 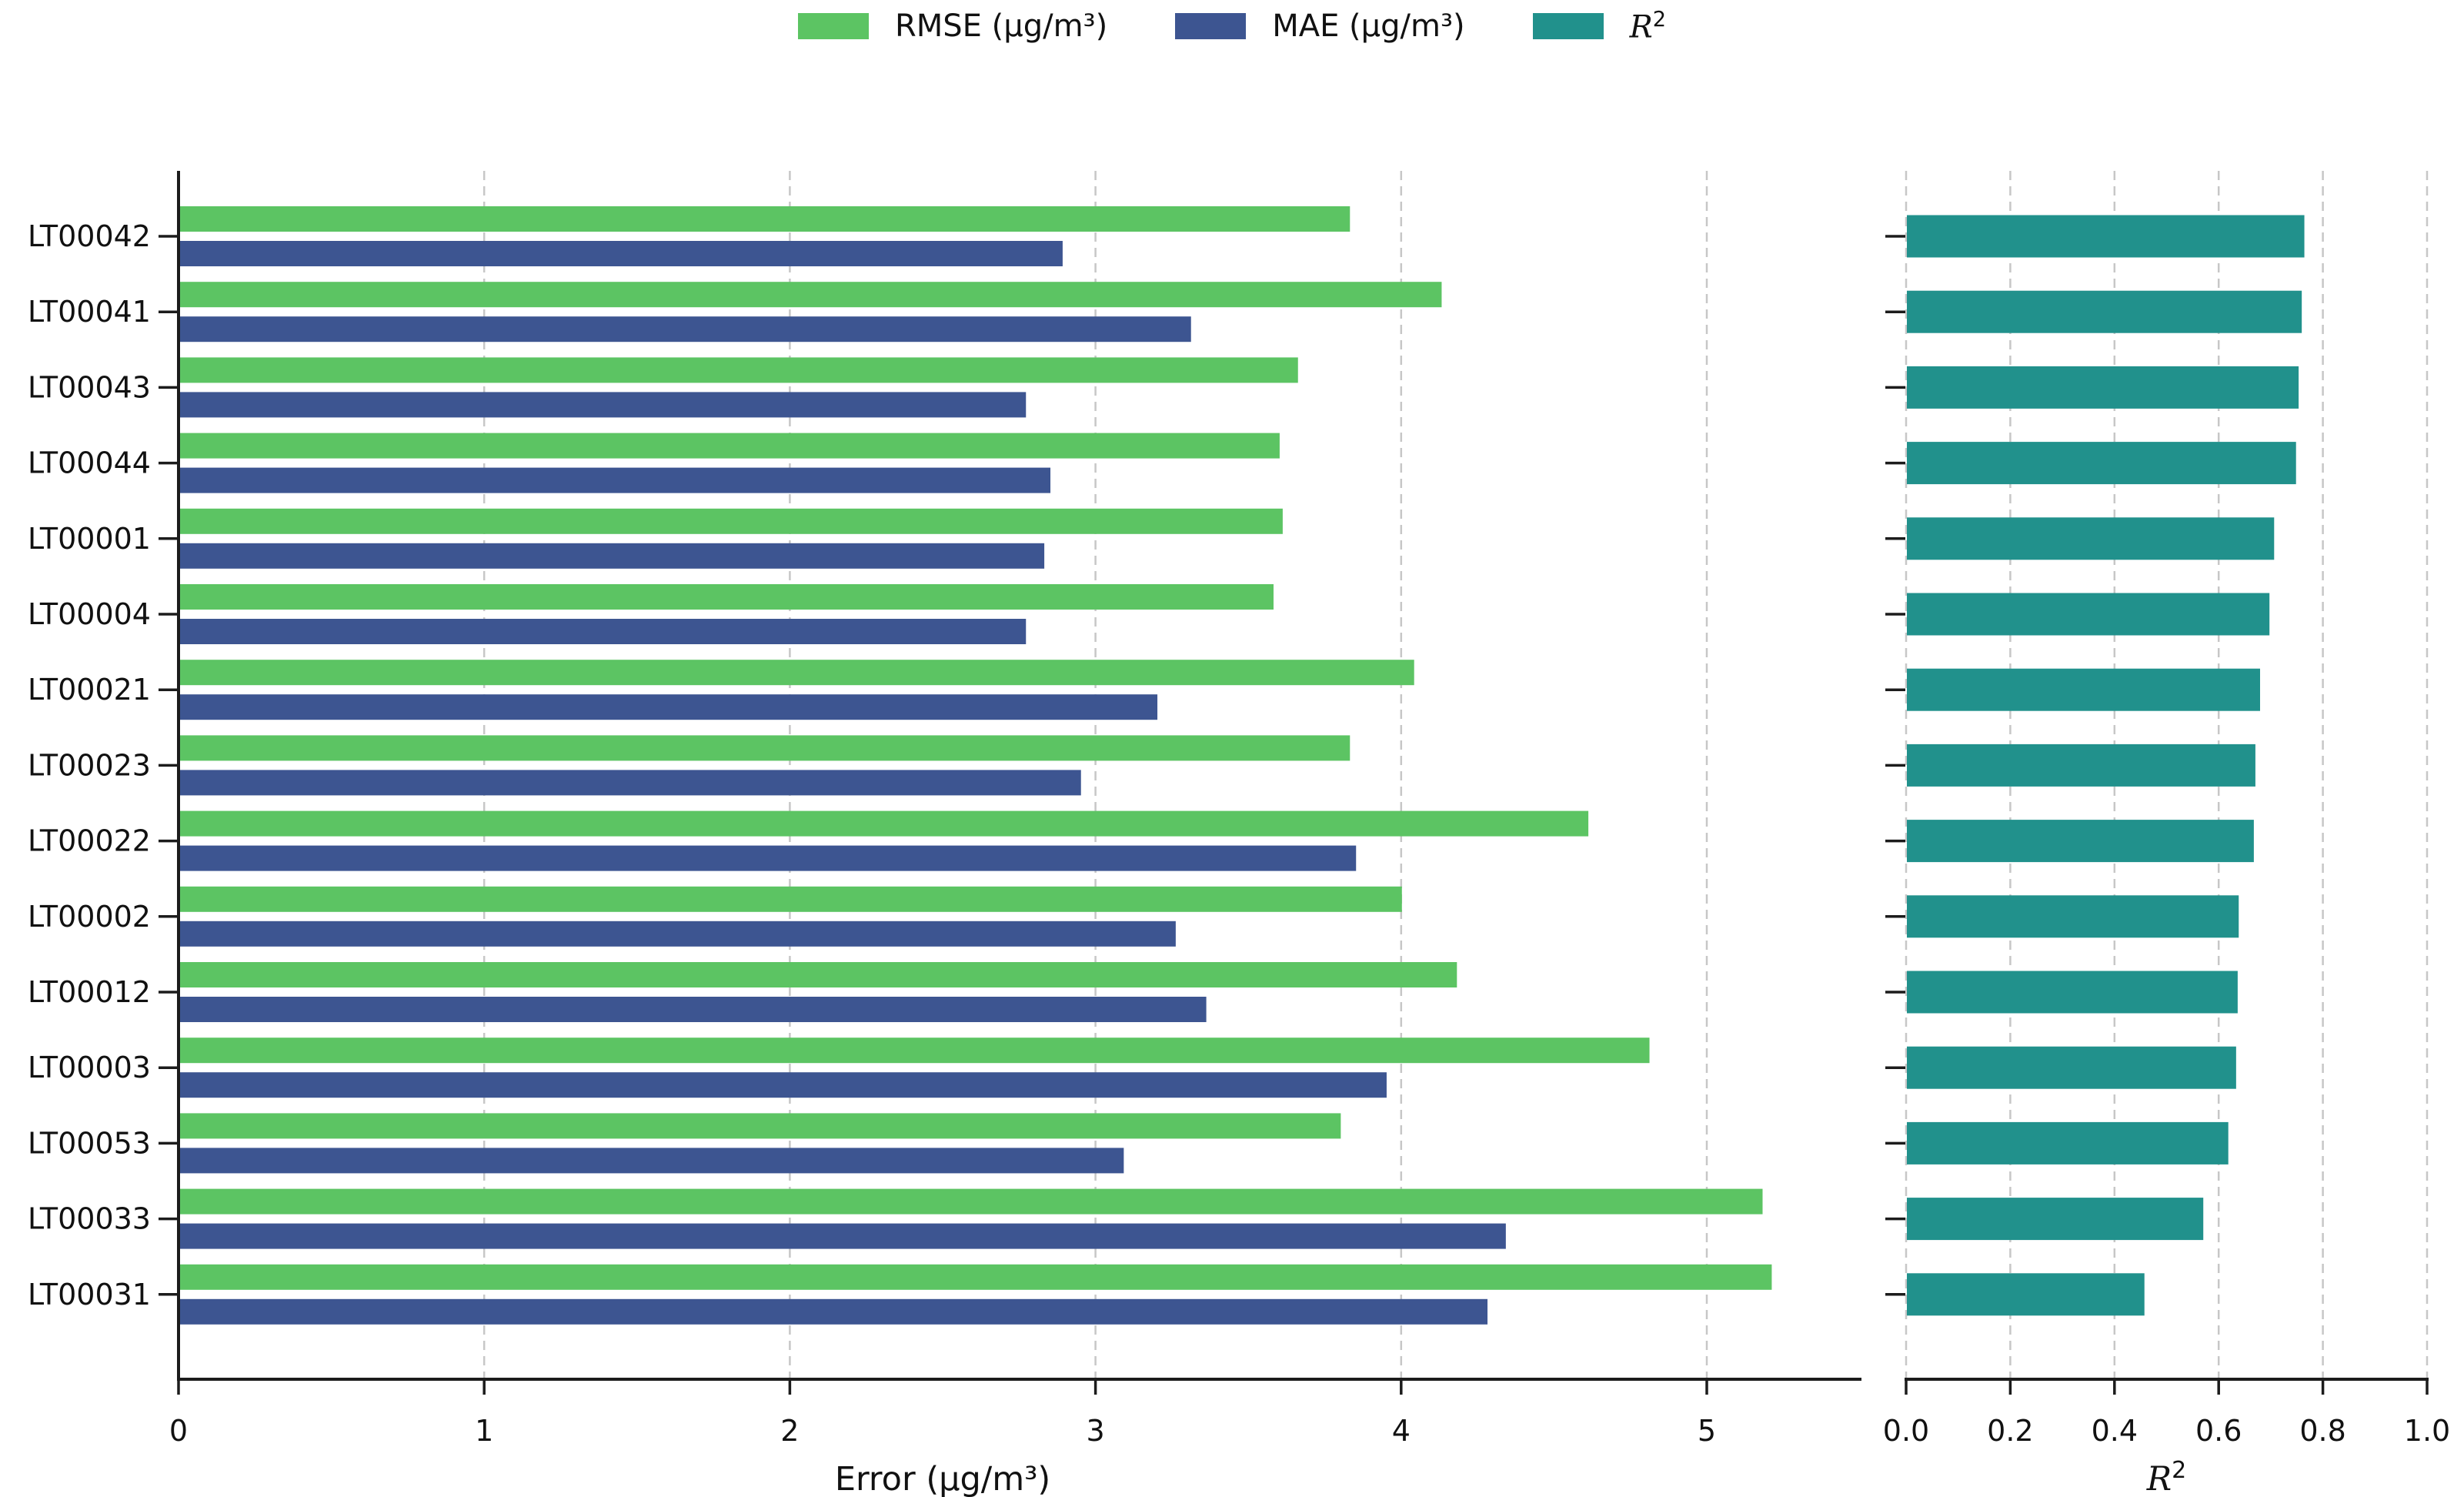 What do you see at coordinates (789, 1431) in the screenshot?
I see `x-tick-label: 2` at bounding box center [789, 1431].